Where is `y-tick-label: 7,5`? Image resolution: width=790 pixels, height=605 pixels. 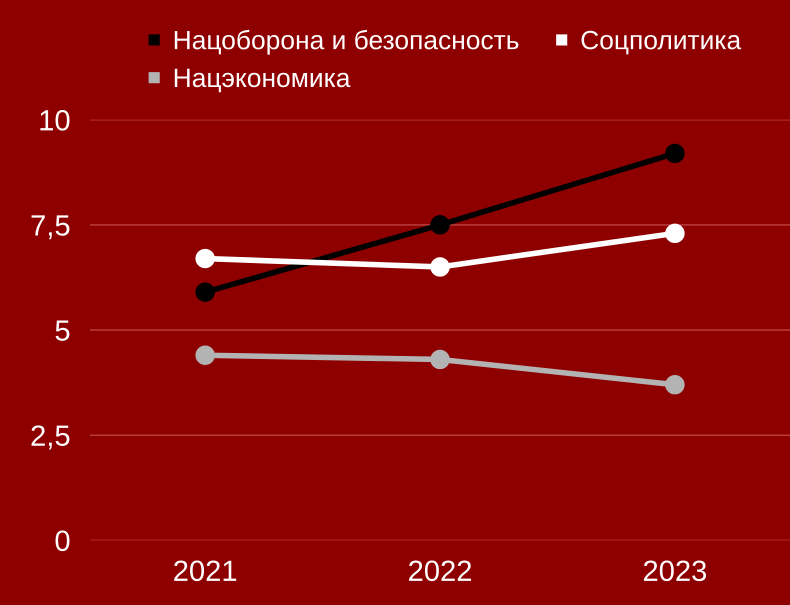
y-tick-label: 7,5 is located at coordinates (51, 227).